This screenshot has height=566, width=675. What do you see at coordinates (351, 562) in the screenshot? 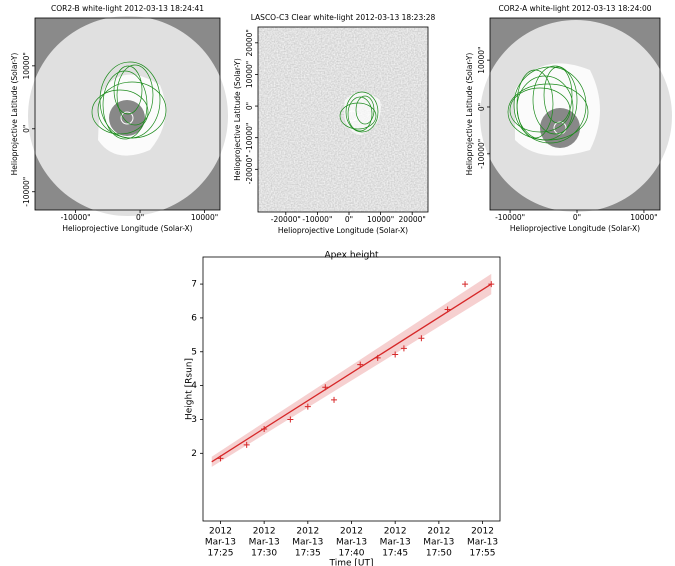
I see `x-axis-label: Time [UT]` at bounding box center [351, 562].